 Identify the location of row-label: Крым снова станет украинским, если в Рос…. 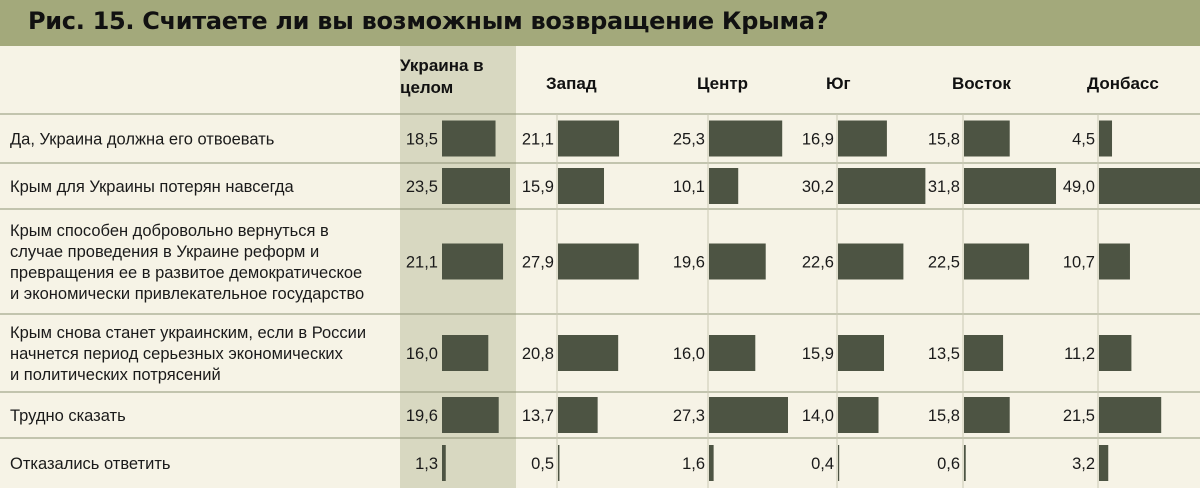
(188, 333).